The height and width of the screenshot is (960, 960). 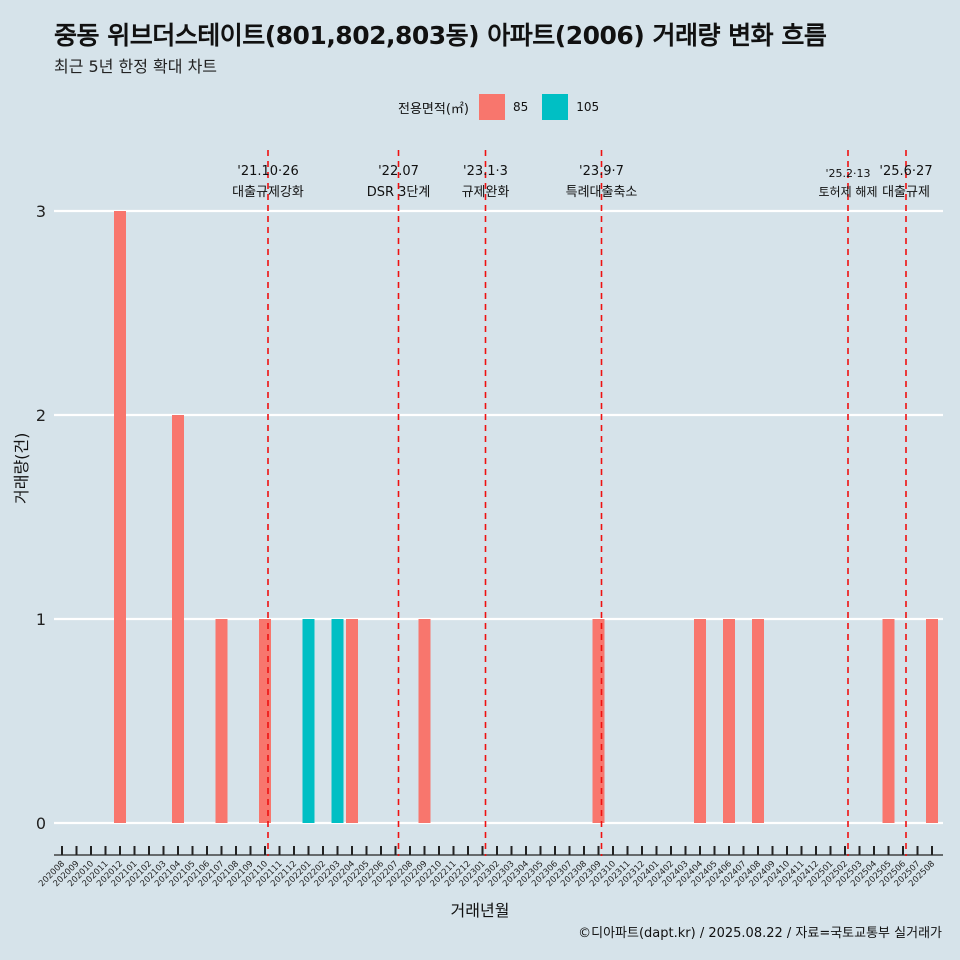 I want to click on event-label: 대출규제, so click(x=906, y=192).